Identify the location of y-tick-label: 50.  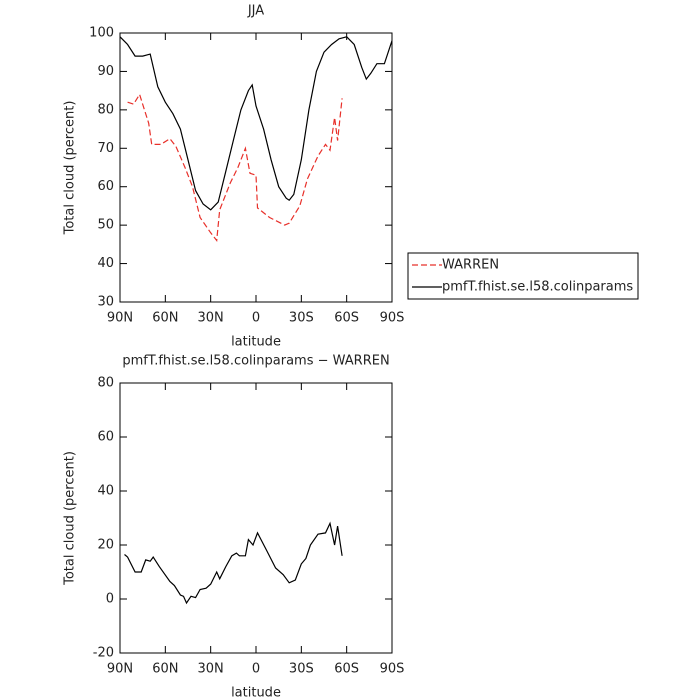
(105, 225).